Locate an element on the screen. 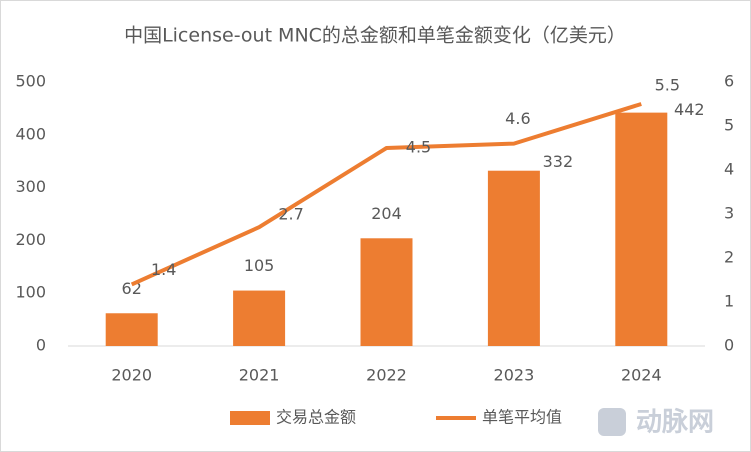 This screenshot has width=751, height=452. line-label: 4.6 is located at coordinates (517, 118).